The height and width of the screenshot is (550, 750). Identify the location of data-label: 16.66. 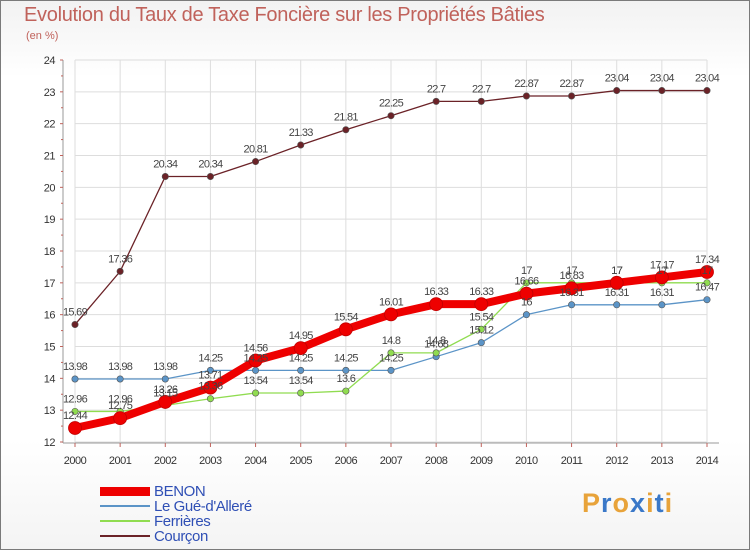
(526, 282).